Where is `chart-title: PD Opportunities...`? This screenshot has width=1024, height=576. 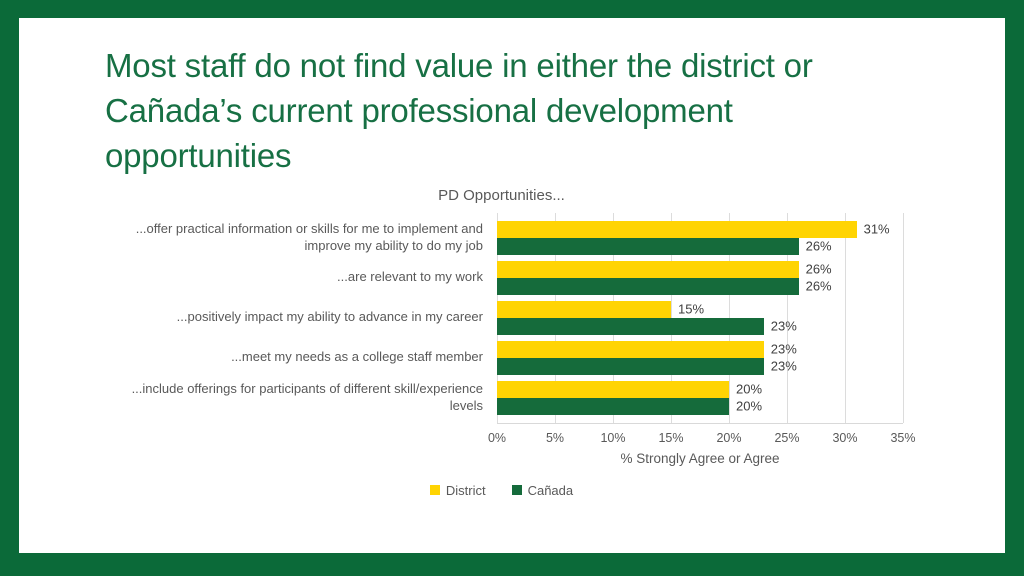 chart-title: PD Opportunities... is located at coordinates (501, 195).